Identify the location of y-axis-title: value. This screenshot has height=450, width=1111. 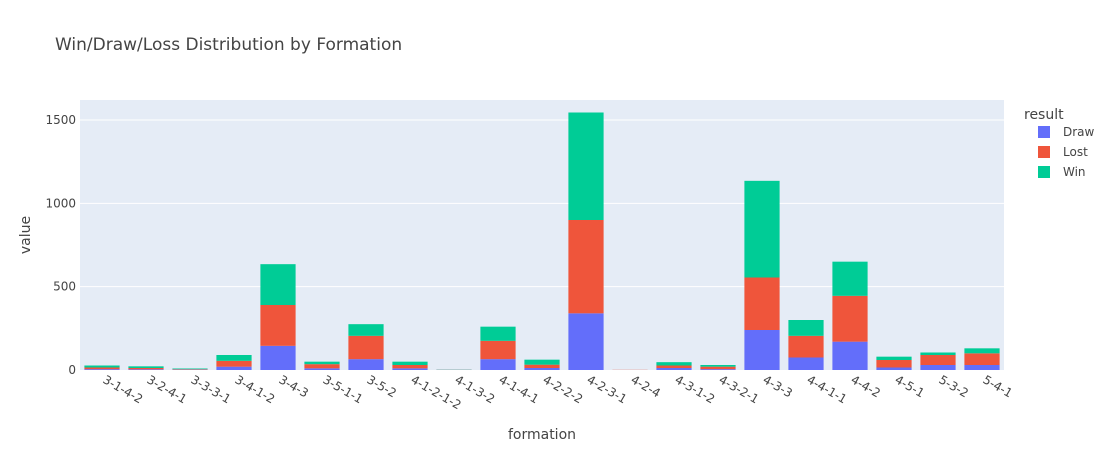
(26, 235).